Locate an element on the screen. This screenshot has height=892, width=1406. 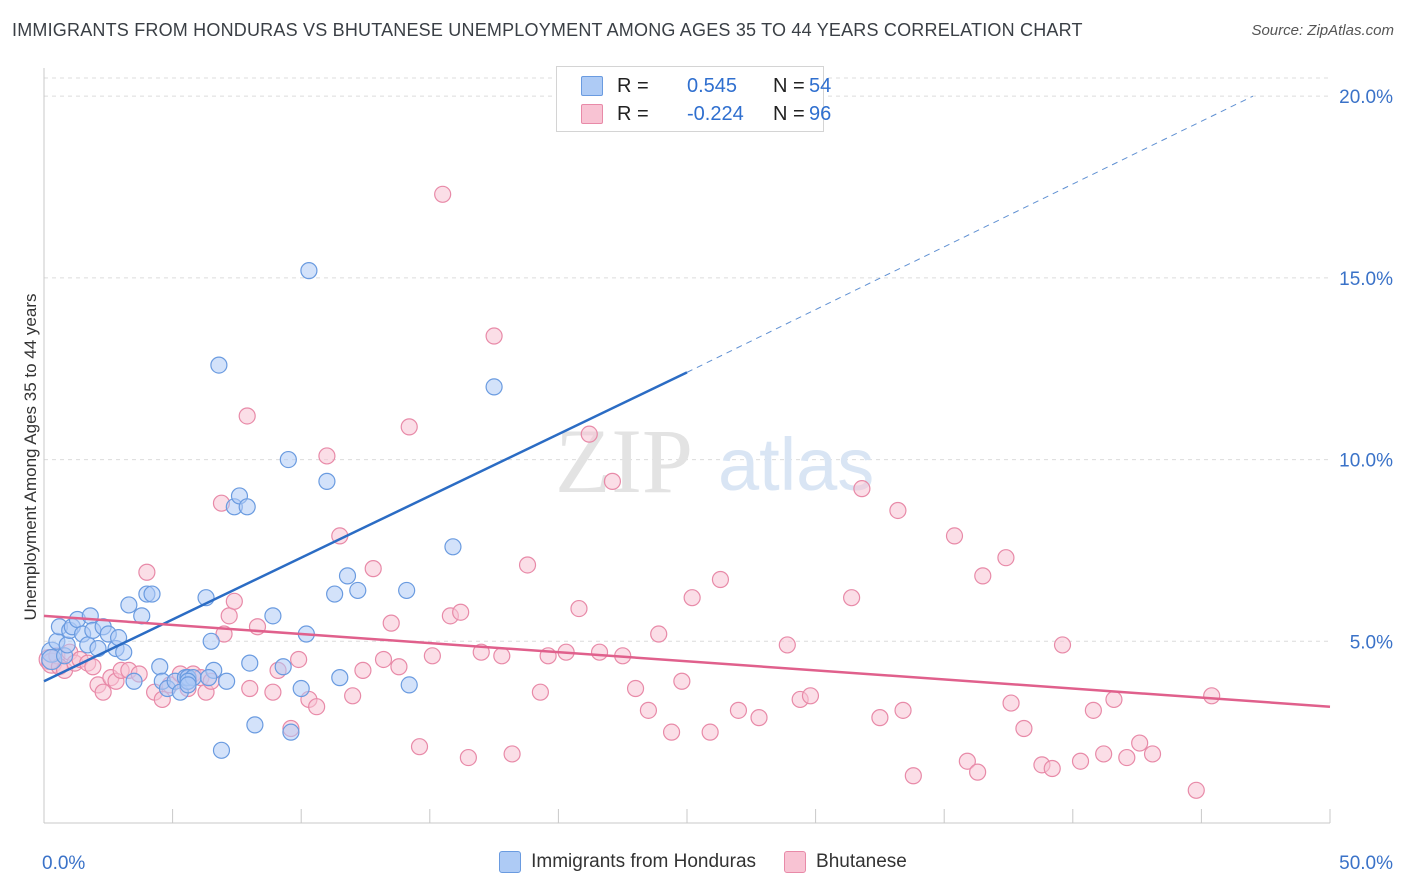
y-tick-label: 10.0% is located at coordinates (1366, 461).